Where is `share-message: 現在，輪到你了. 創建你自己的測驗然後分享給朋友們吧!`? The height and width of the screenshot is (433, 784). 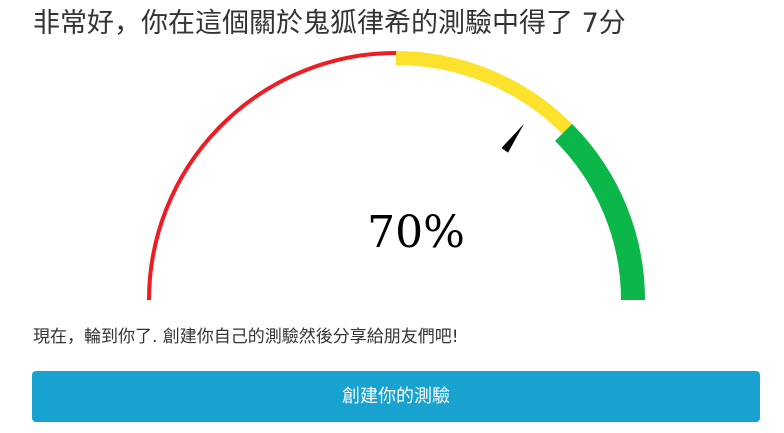
share-message: 現在，輪到你了. 創建你自己的測驗然後分享給朋友們吧! is located at coordinates (246, 337).